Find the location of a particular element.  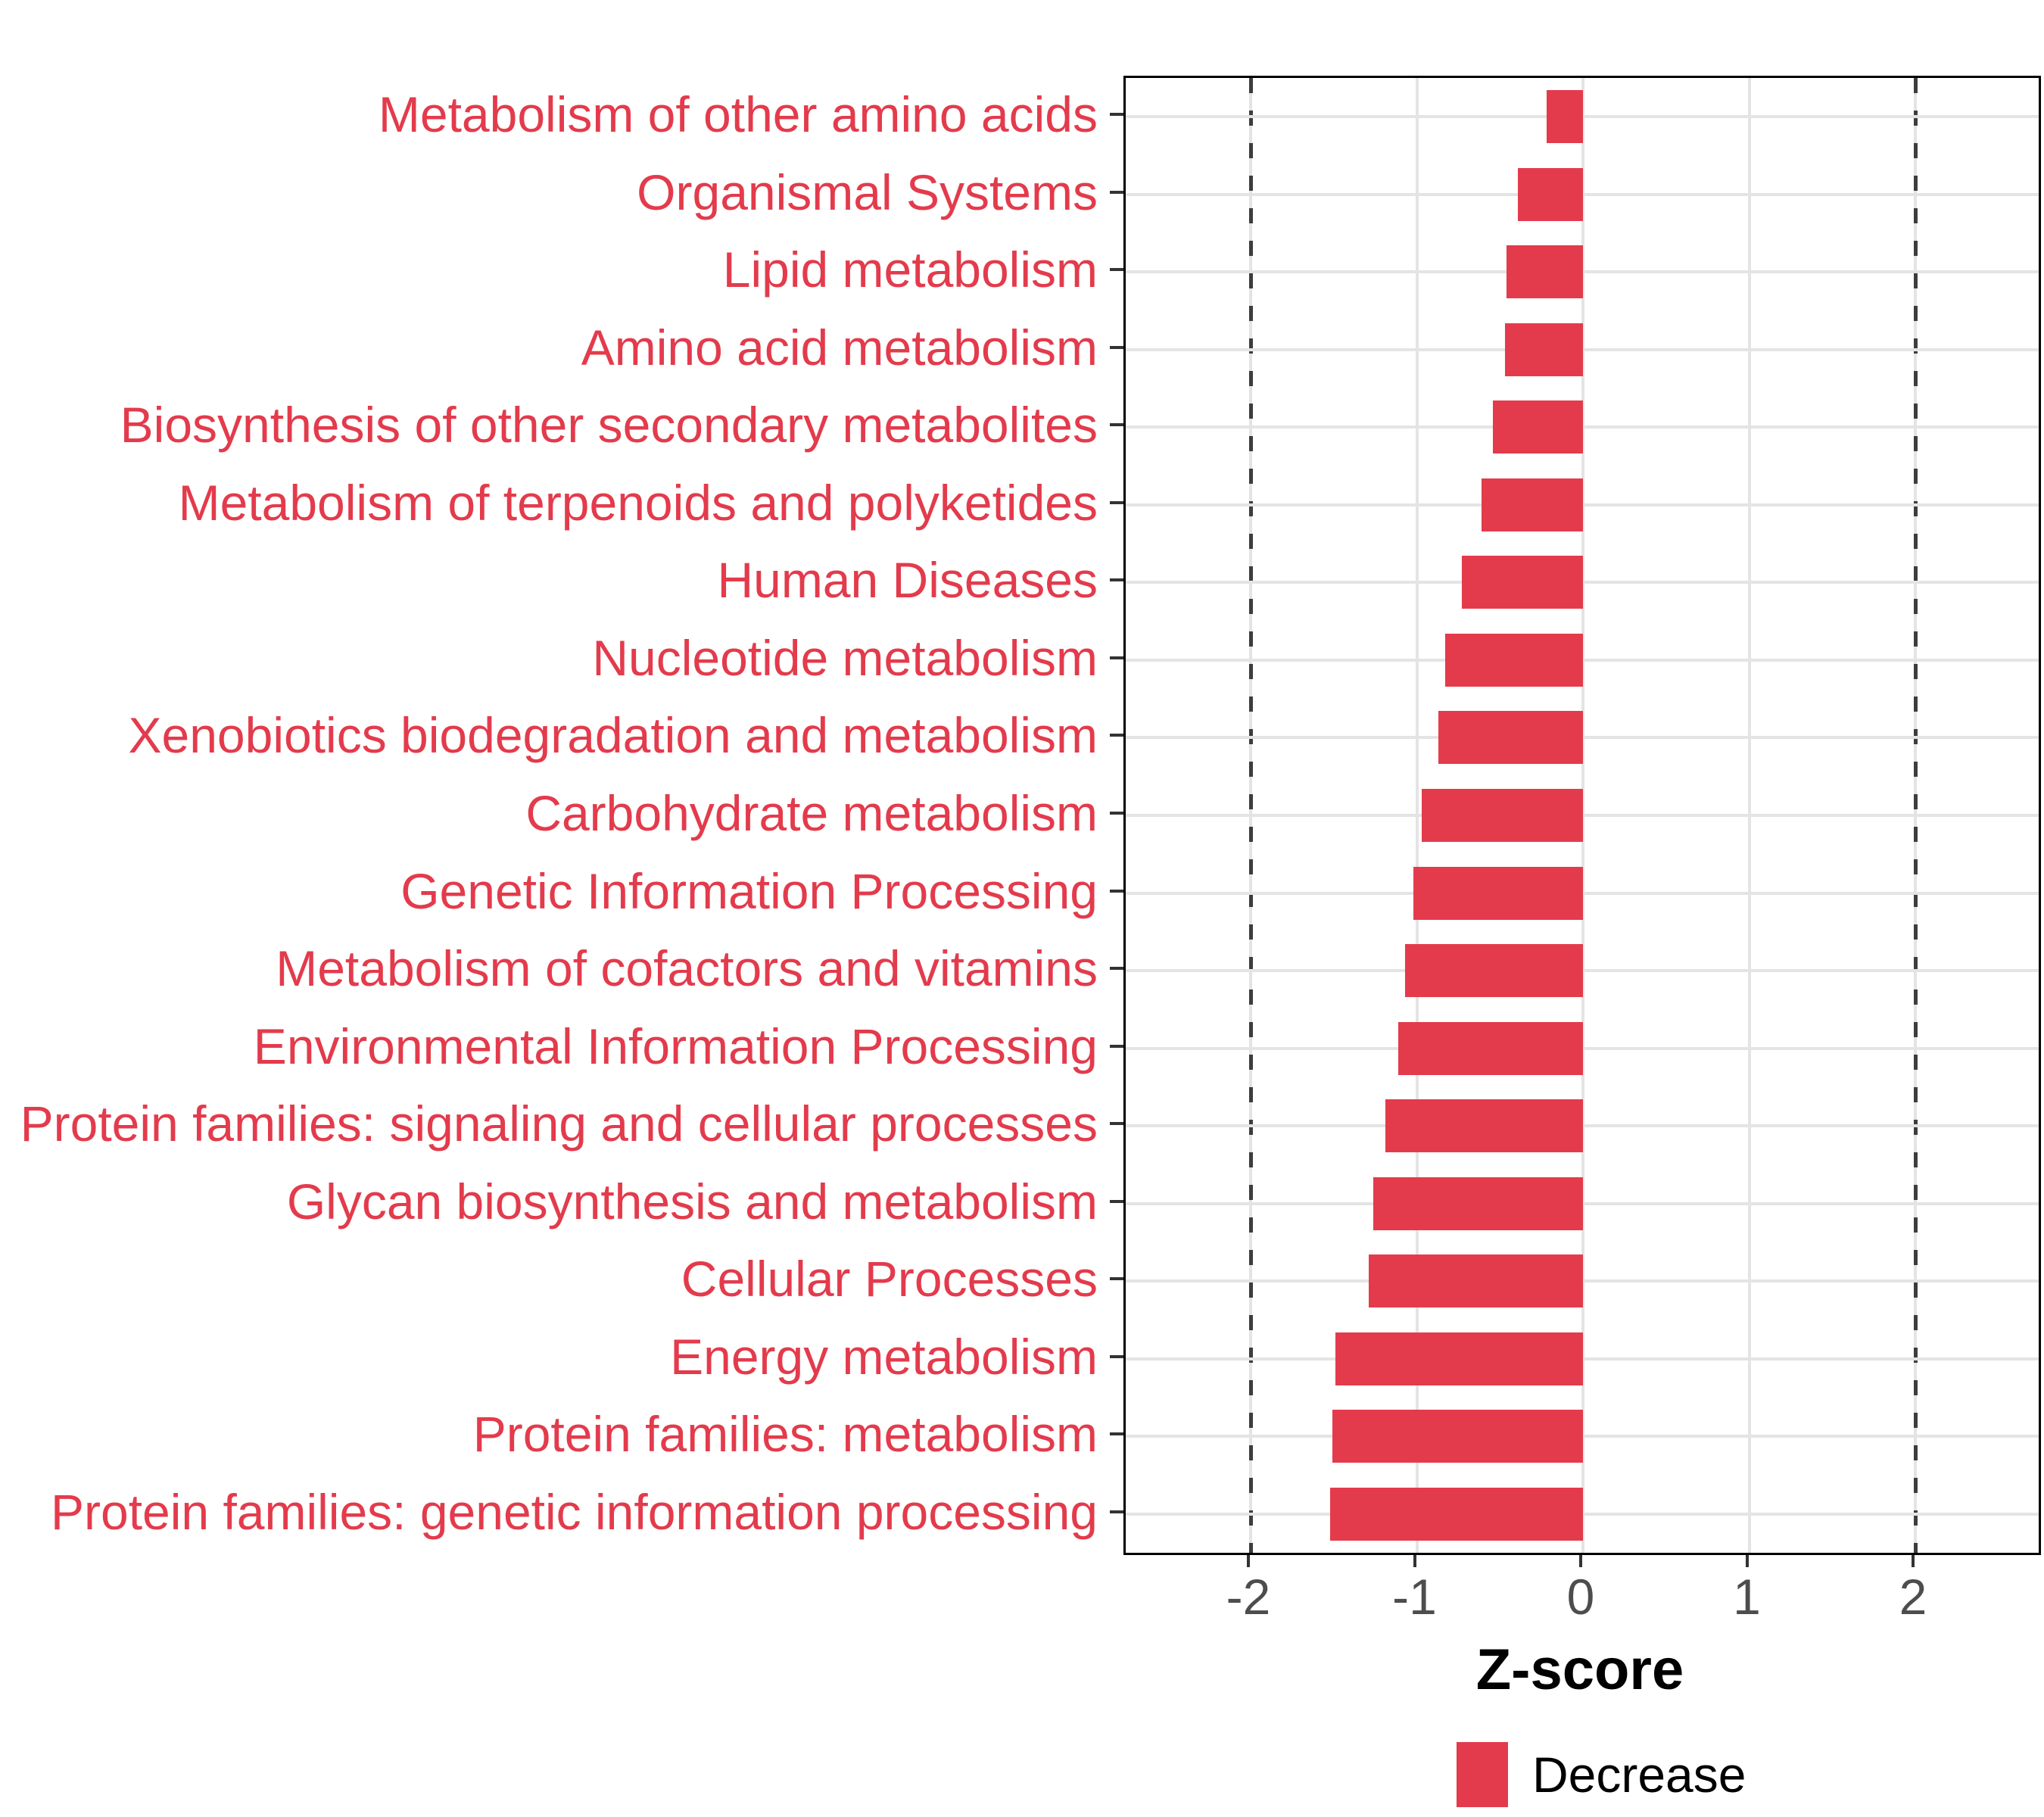

category-label: Carbohydrate metabolism is located at coordinates (811, 813).